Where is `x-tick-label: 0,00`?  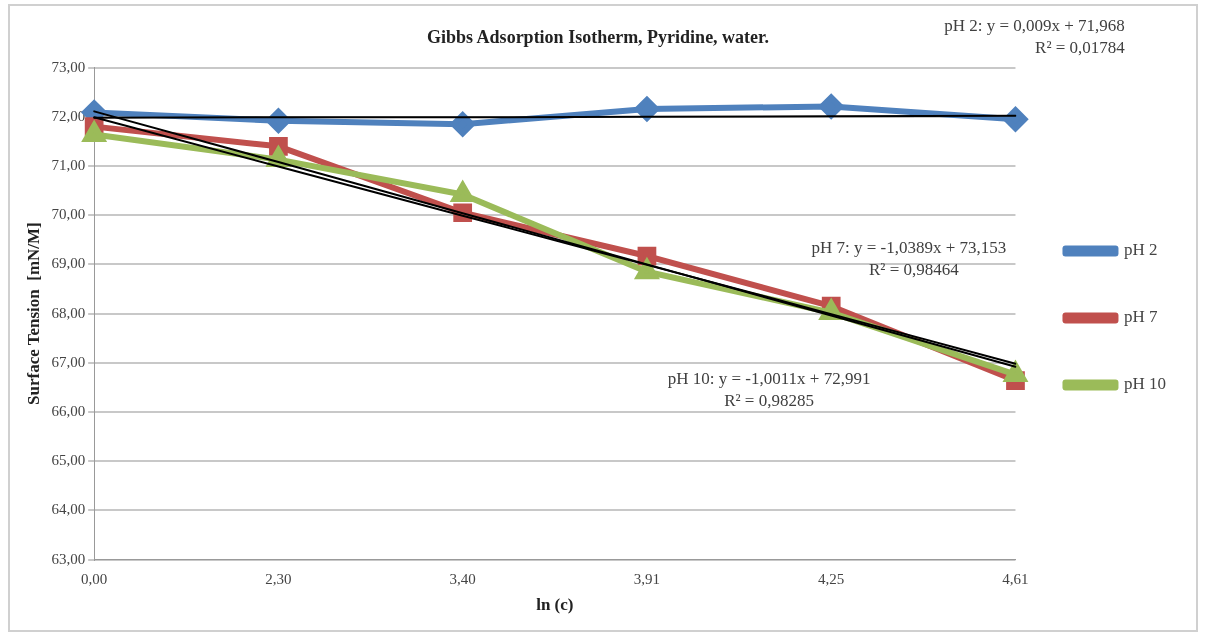 x-tick-label: 0,00 is located at coordinates (94, 578).